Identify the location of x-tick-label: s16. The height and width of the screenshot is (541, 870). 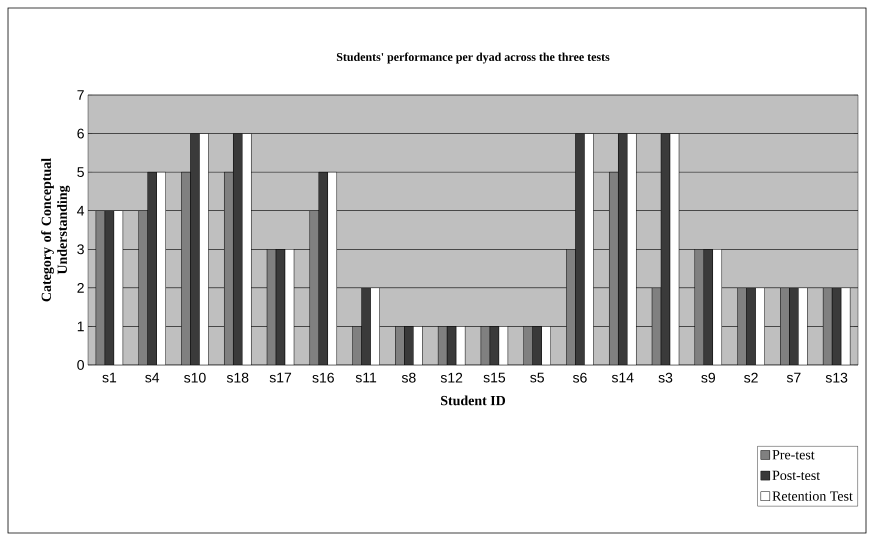
(323, 377).